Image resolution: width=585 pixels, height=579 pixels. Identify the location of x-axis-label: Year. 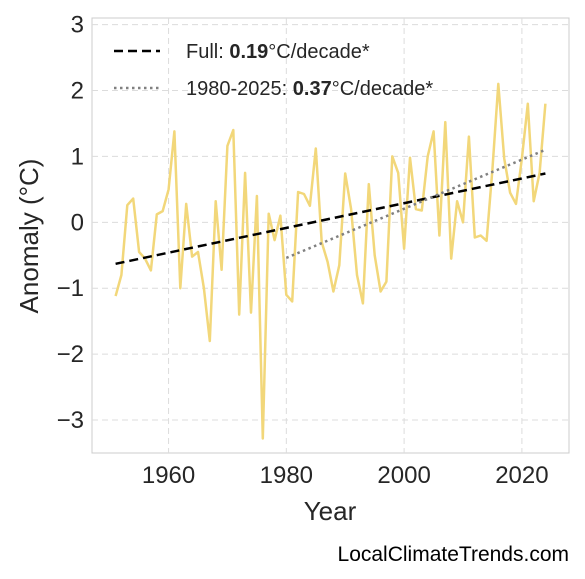
(330, 511).